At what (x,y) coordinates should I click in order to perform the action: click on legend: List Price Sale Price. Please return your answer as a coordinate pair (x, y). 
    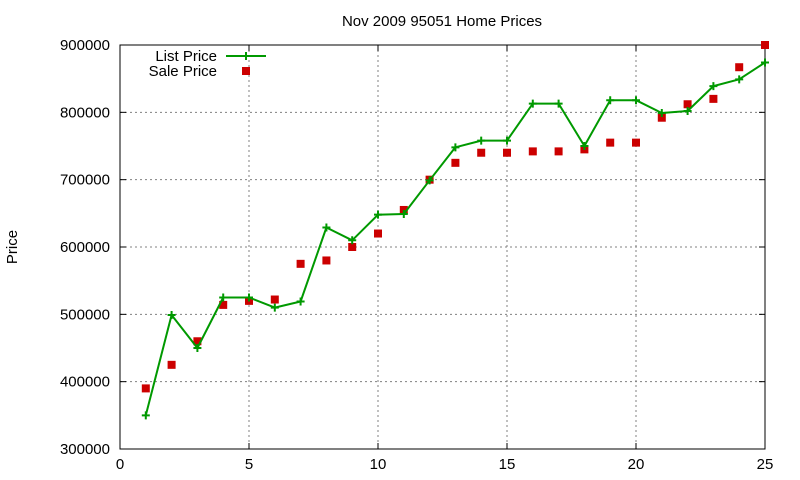
    Looking at the image, I should click on (207, 64).